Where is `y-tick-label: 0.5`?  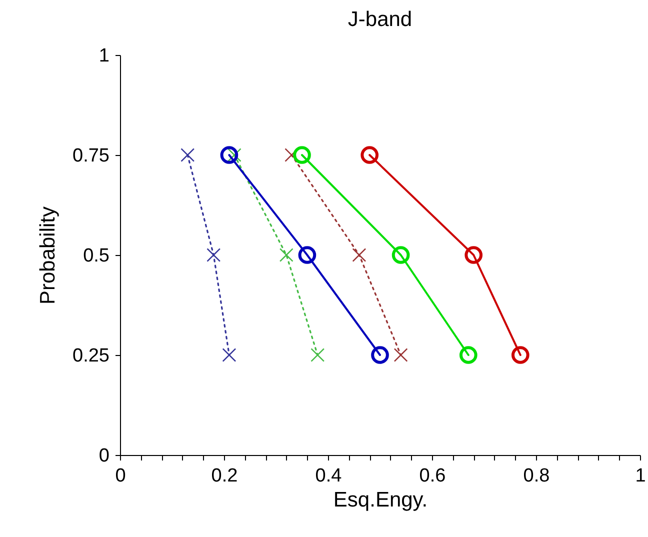 y-tick-label: 0.5 is located at coordinates (96, 256).